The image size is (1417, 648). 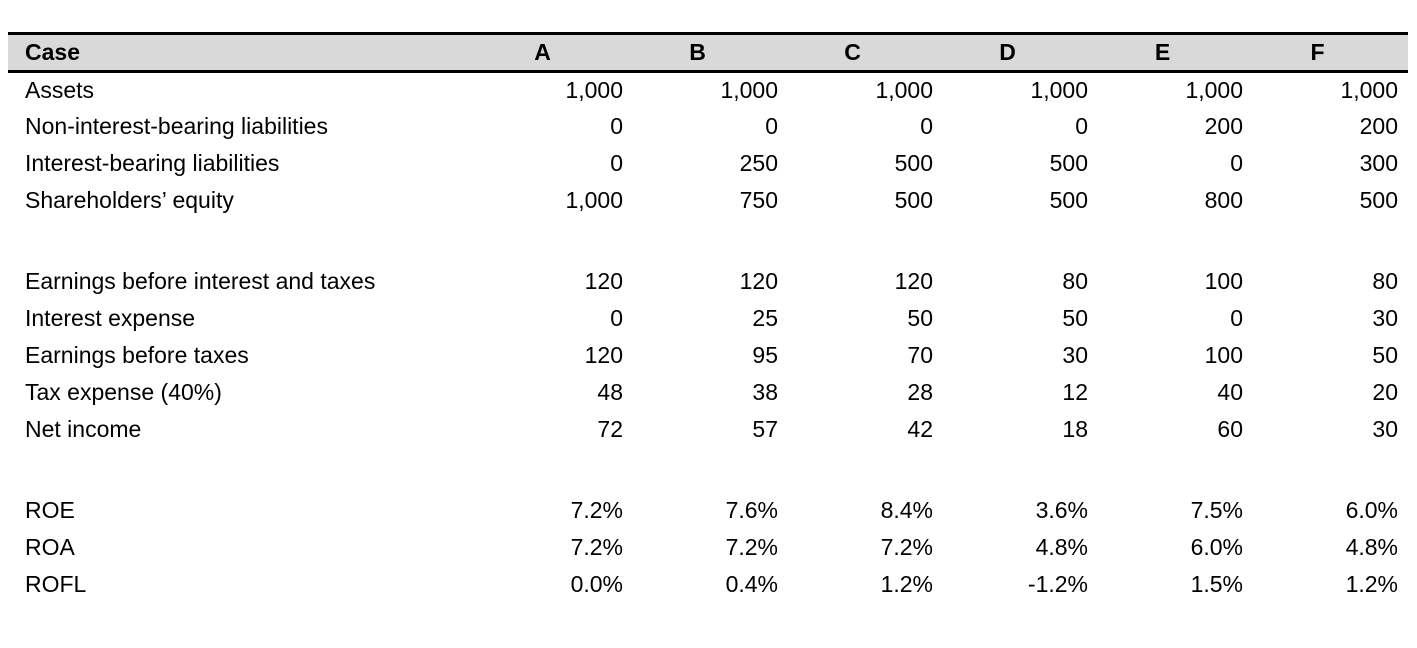 What do you see at coordinates (765, 392) in the screenshot?
I see `cell-value: 38` at bounding box center [765, 392].